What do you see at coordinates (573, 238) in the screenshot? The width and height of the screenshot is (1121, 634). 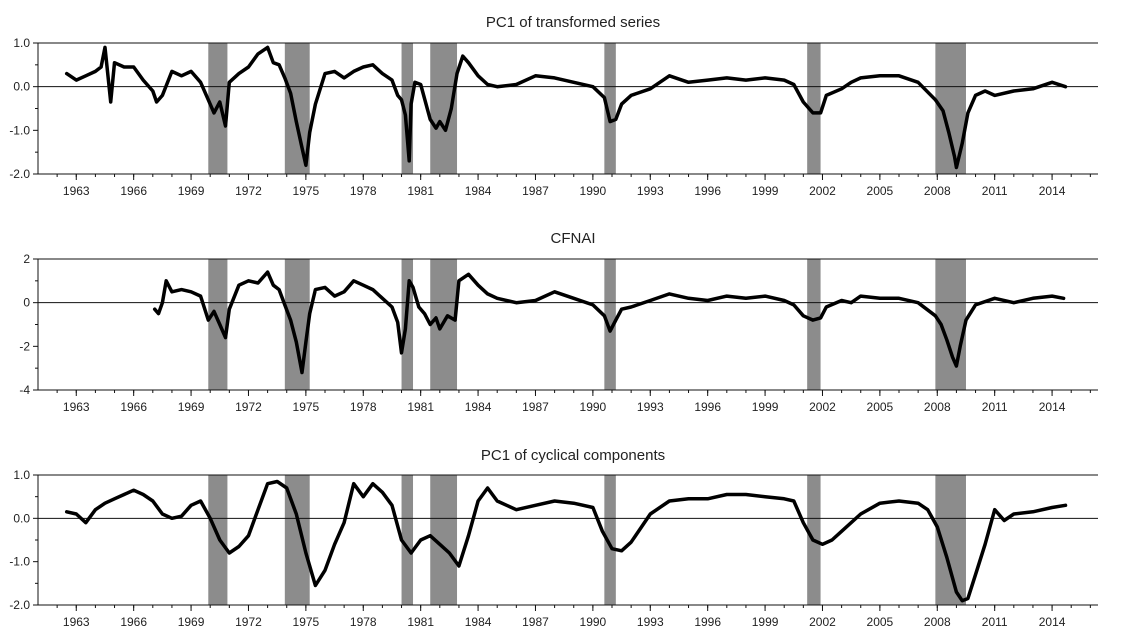 I see `chart-title: CFNAI` at bounding box center [573, 238].